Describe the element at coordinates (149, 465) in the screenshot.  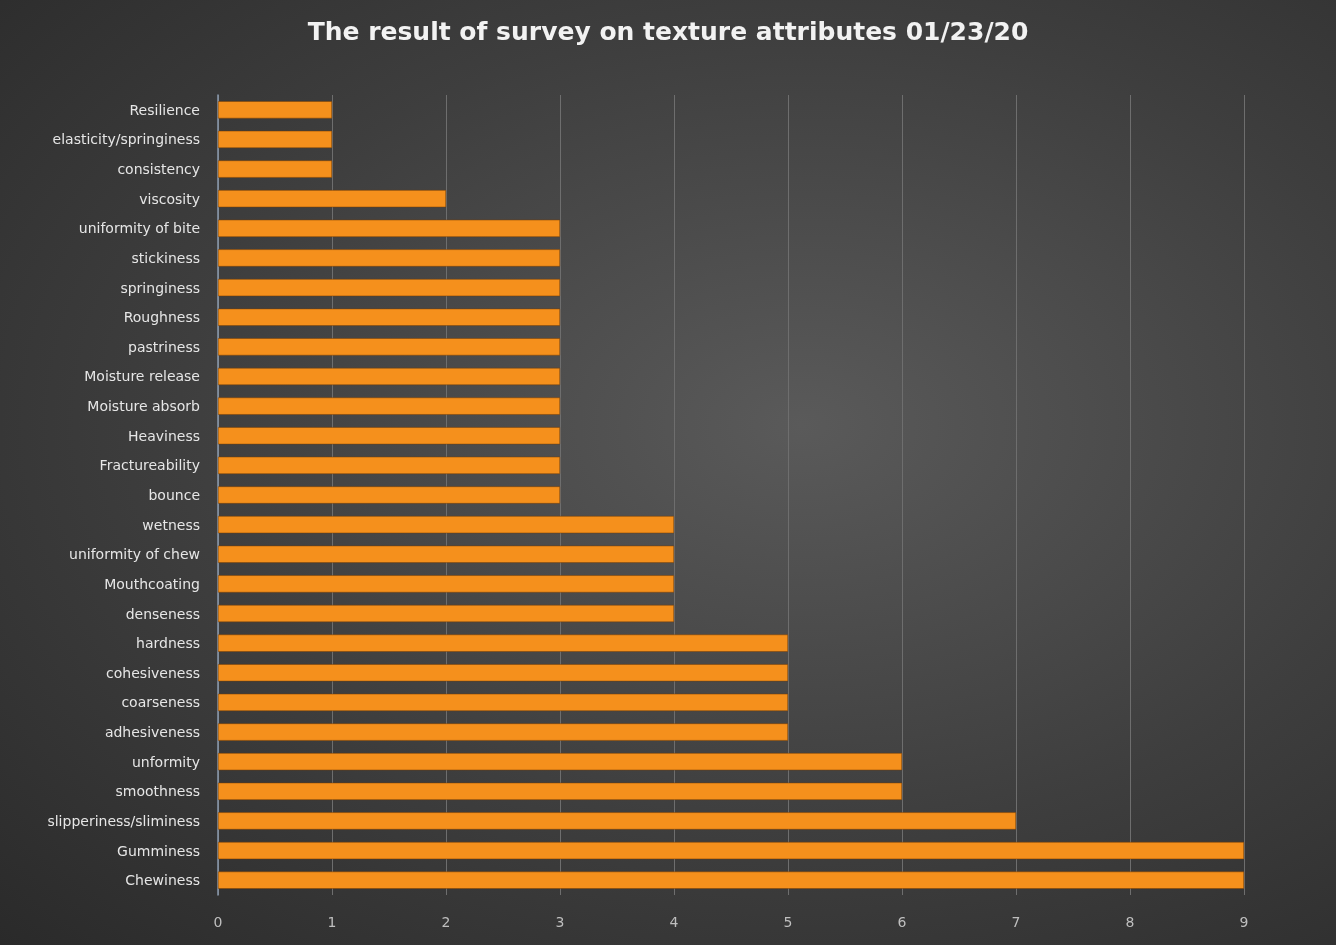
I see `y-tick-label: Fractureability` at that location.